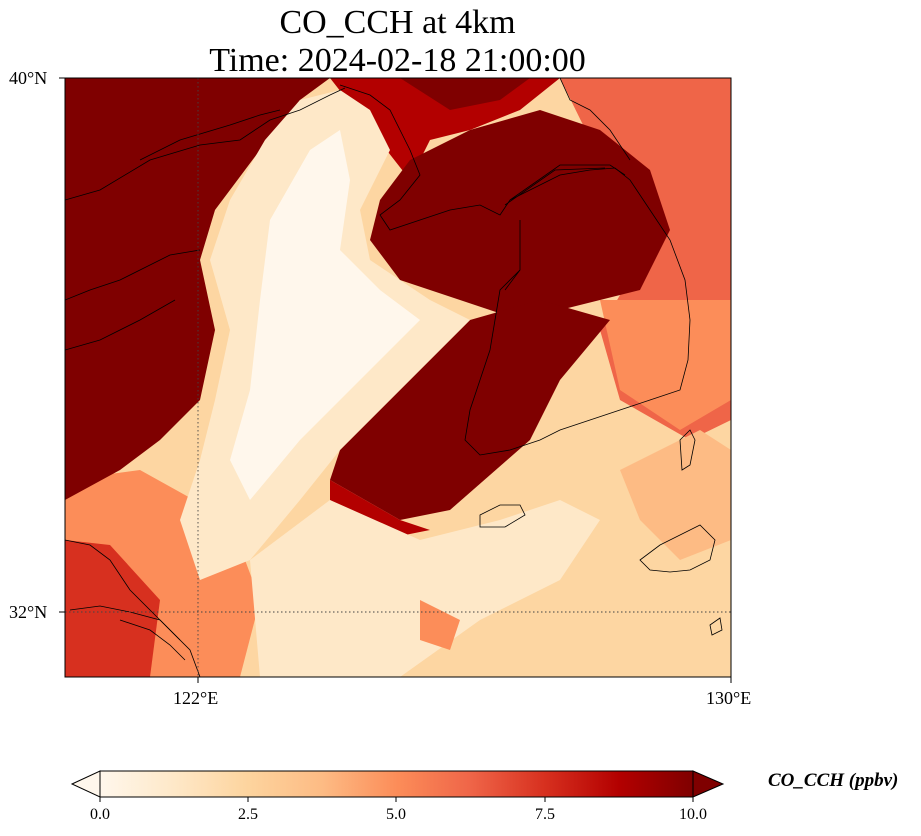 This screenshot has width=921, height=836. I want to click on colorbar-tick-label: 0.0, so click(100, 814).